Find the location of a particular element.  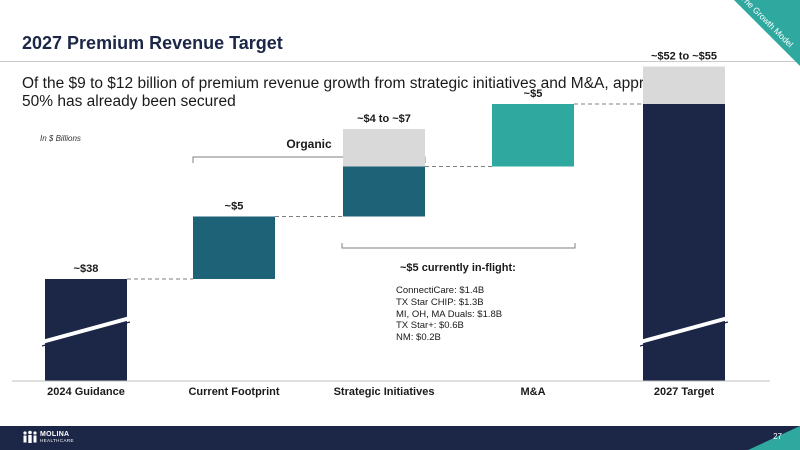

page-number: 27 is located at coordinates (777, 436).